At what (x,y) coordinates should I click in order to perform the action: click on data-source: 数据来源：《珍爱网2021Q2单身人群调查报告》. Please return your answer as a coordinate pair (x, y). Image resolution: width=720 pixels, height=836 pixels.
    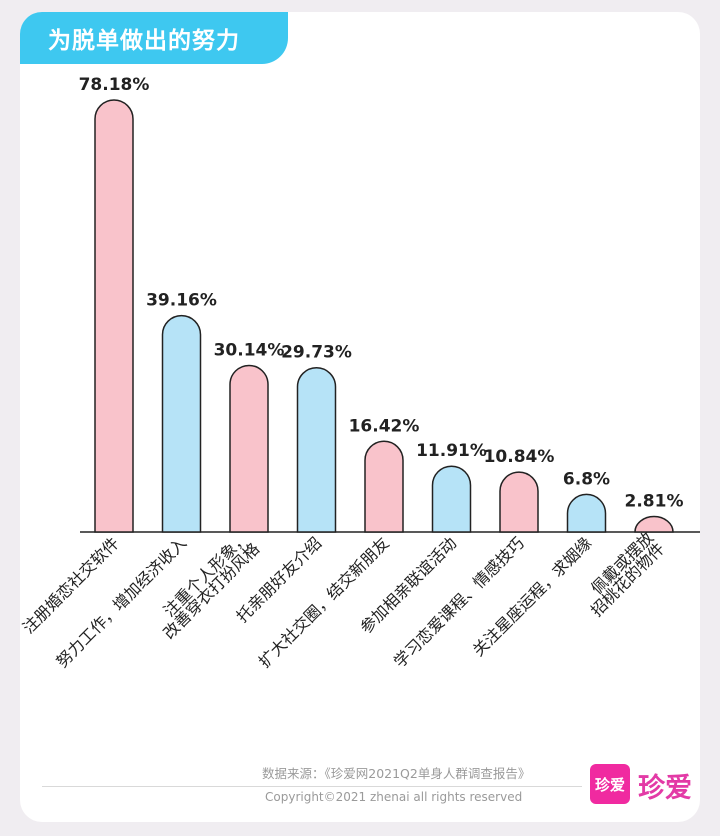
    Looking at the image, I should click on (396, 773).